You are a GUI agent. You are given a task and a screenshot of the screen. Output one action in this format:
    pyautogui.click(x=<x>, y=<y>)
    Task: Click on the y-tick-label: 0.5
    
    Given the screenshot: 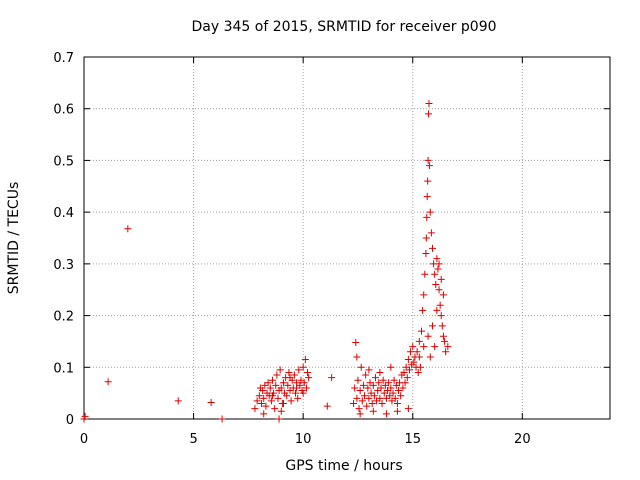 What is the action you would take?
    pyautogui.click(x=63, y=161)
    